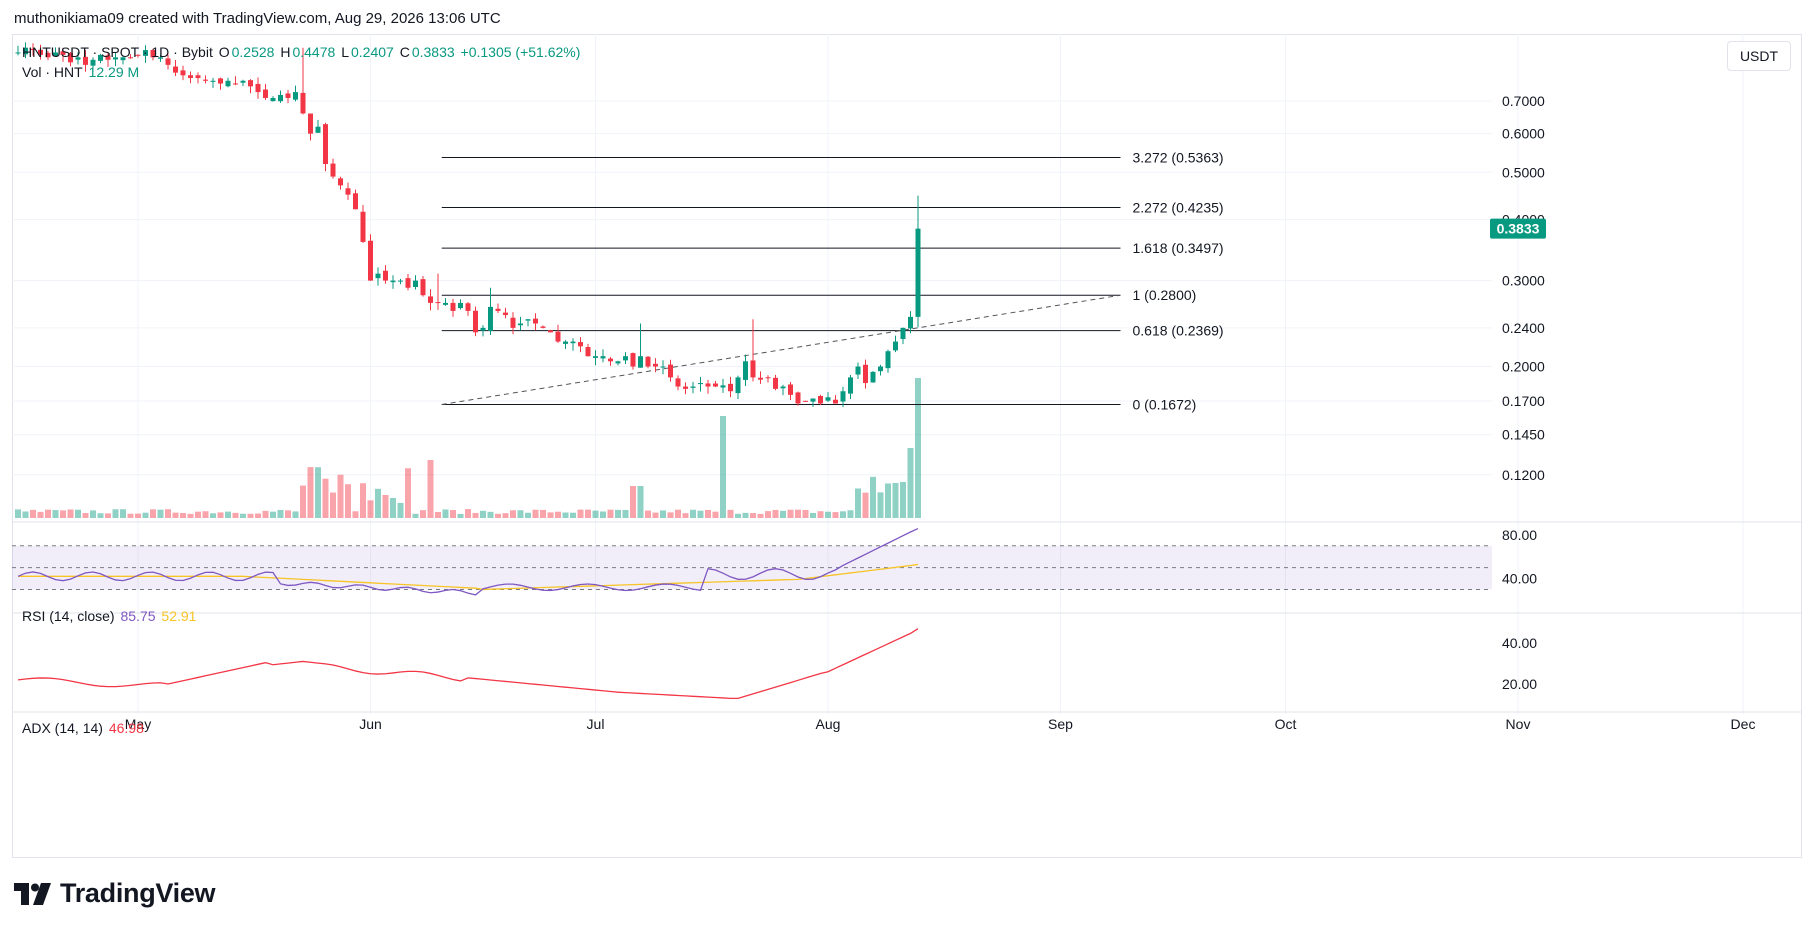  I want to click on volume-value: 12.29 M, so click(114, 72).